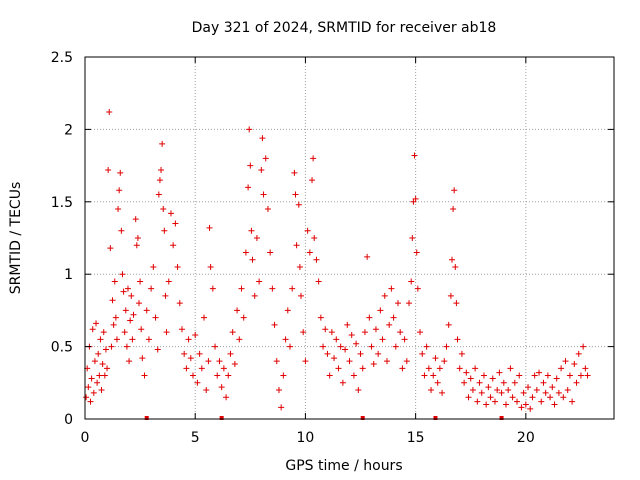 The image size is (640, 480). Describe the element at coordinates (195, 438) in the screenshot. I see `x-tick-label: 5` at that location.